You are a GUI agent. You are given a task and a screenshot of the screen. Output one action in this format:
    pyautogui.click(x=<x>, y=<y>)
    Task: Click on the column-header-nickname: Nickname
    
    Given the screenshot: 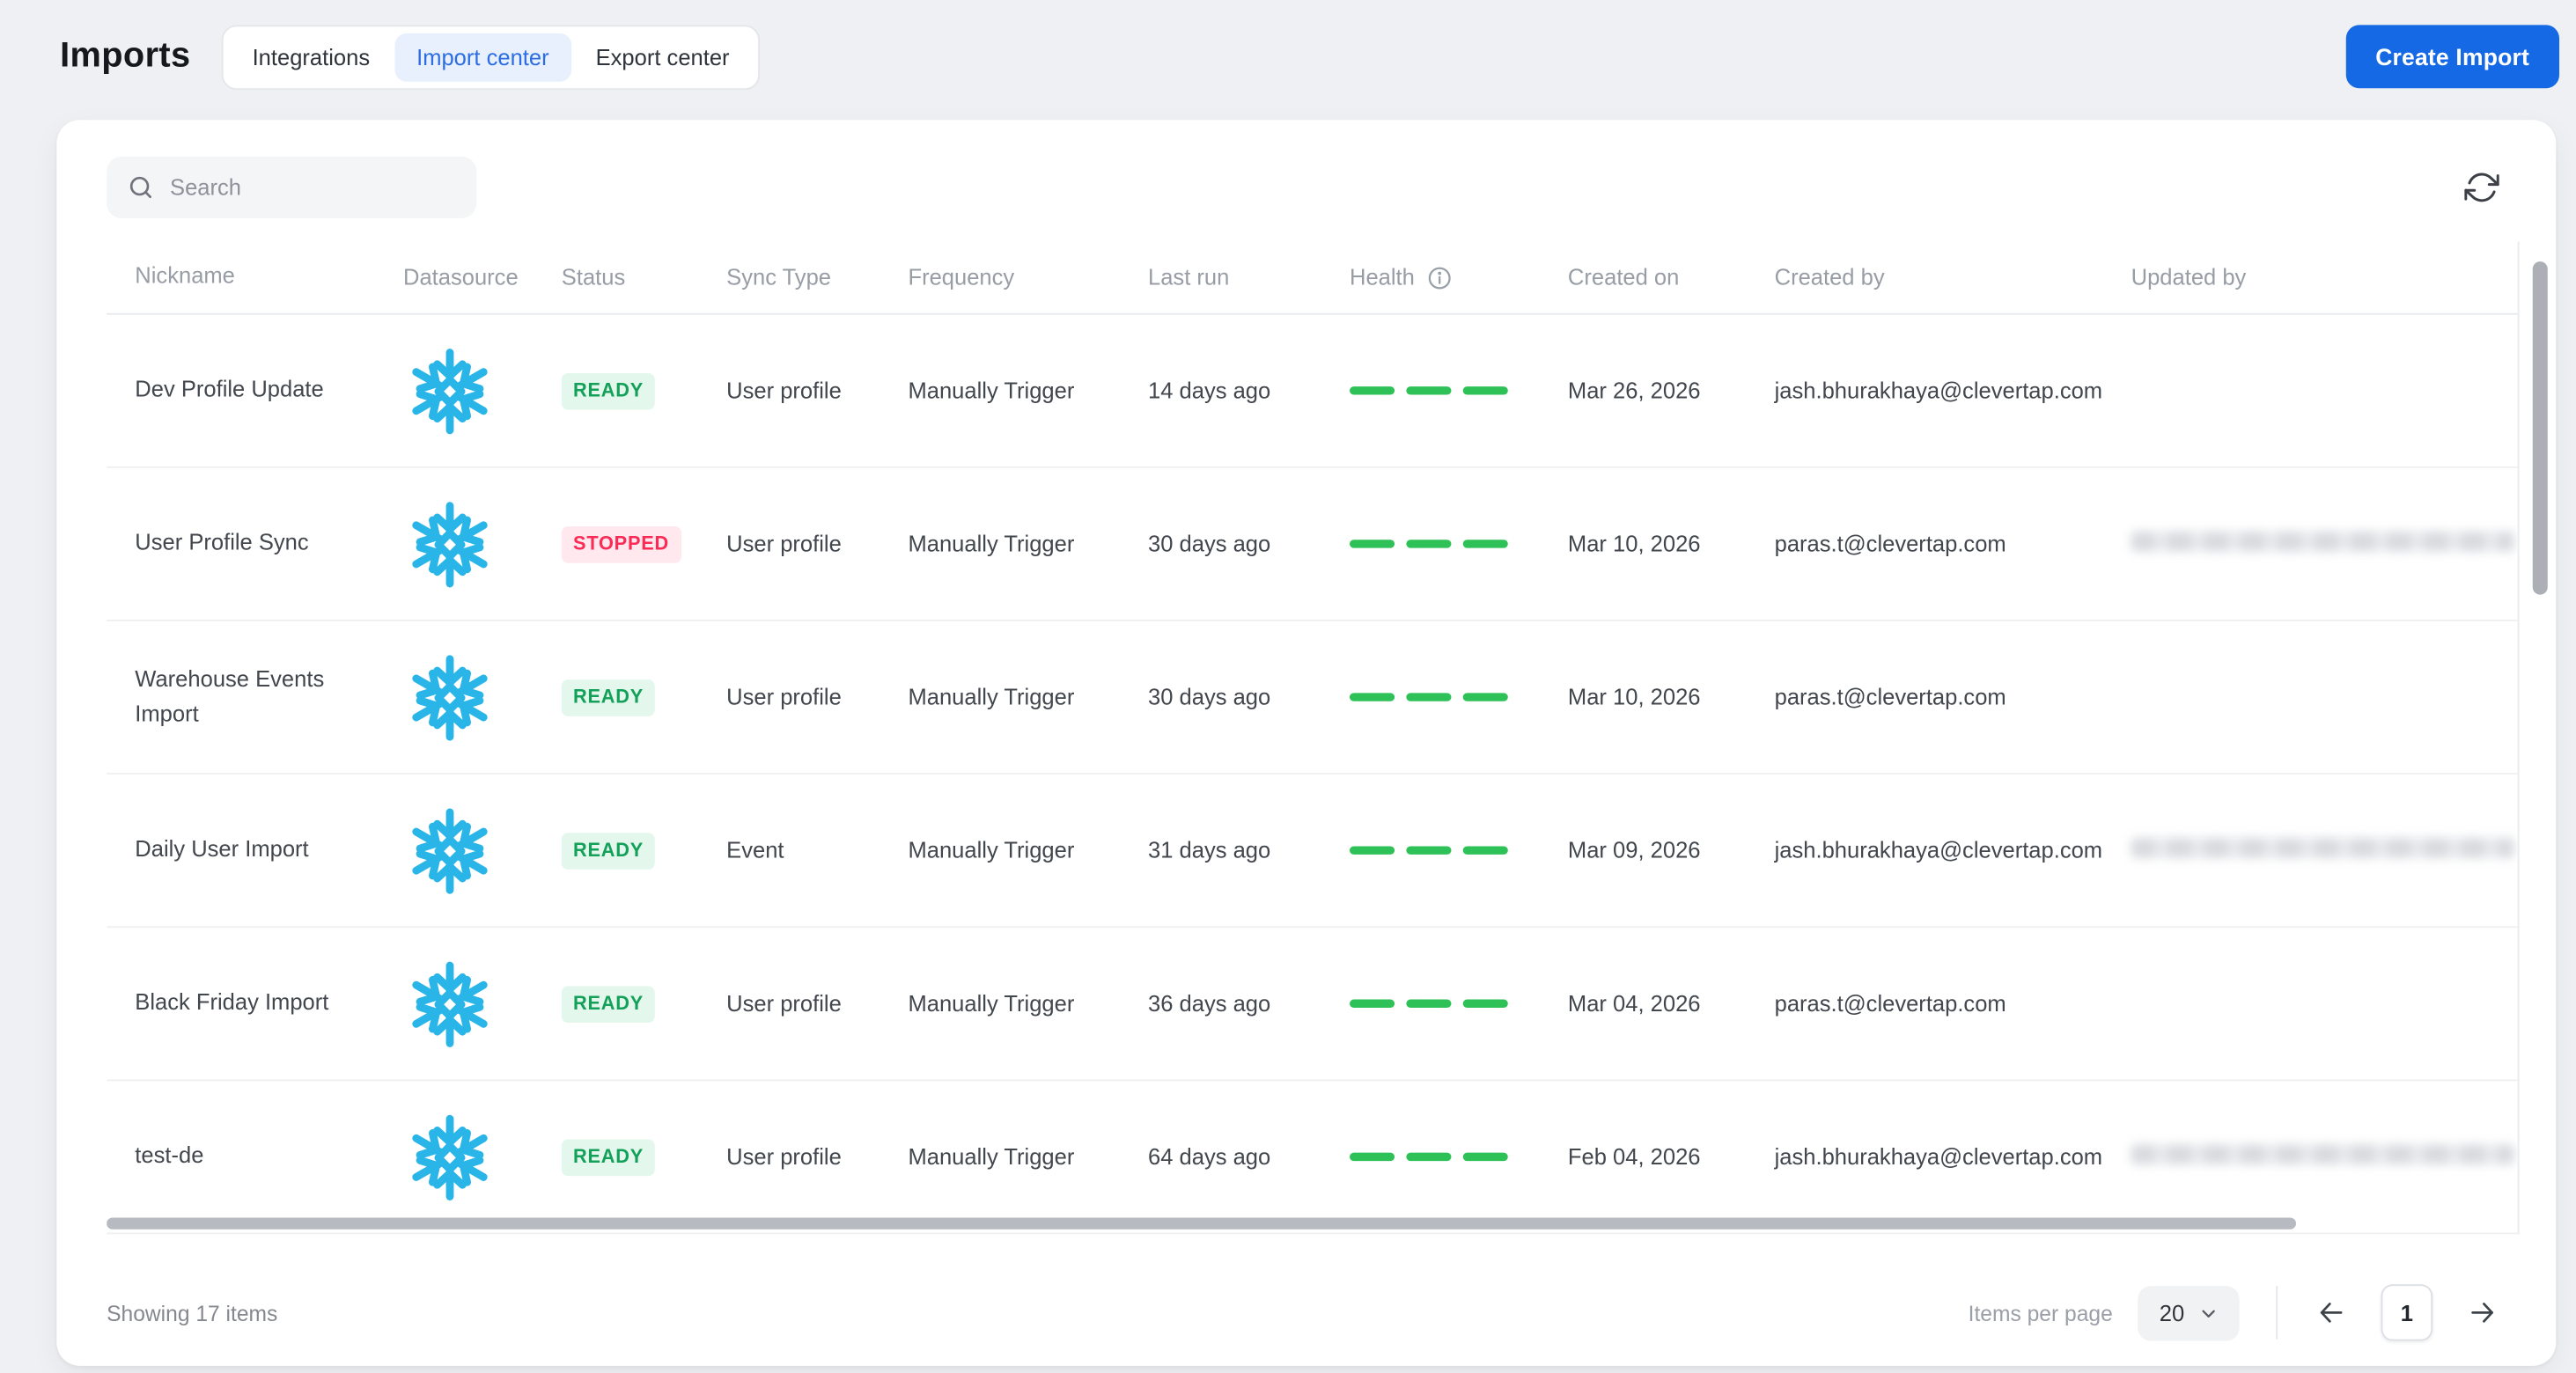 What is the action you would take?
    pyautogui.click(x=185, y=276)
    